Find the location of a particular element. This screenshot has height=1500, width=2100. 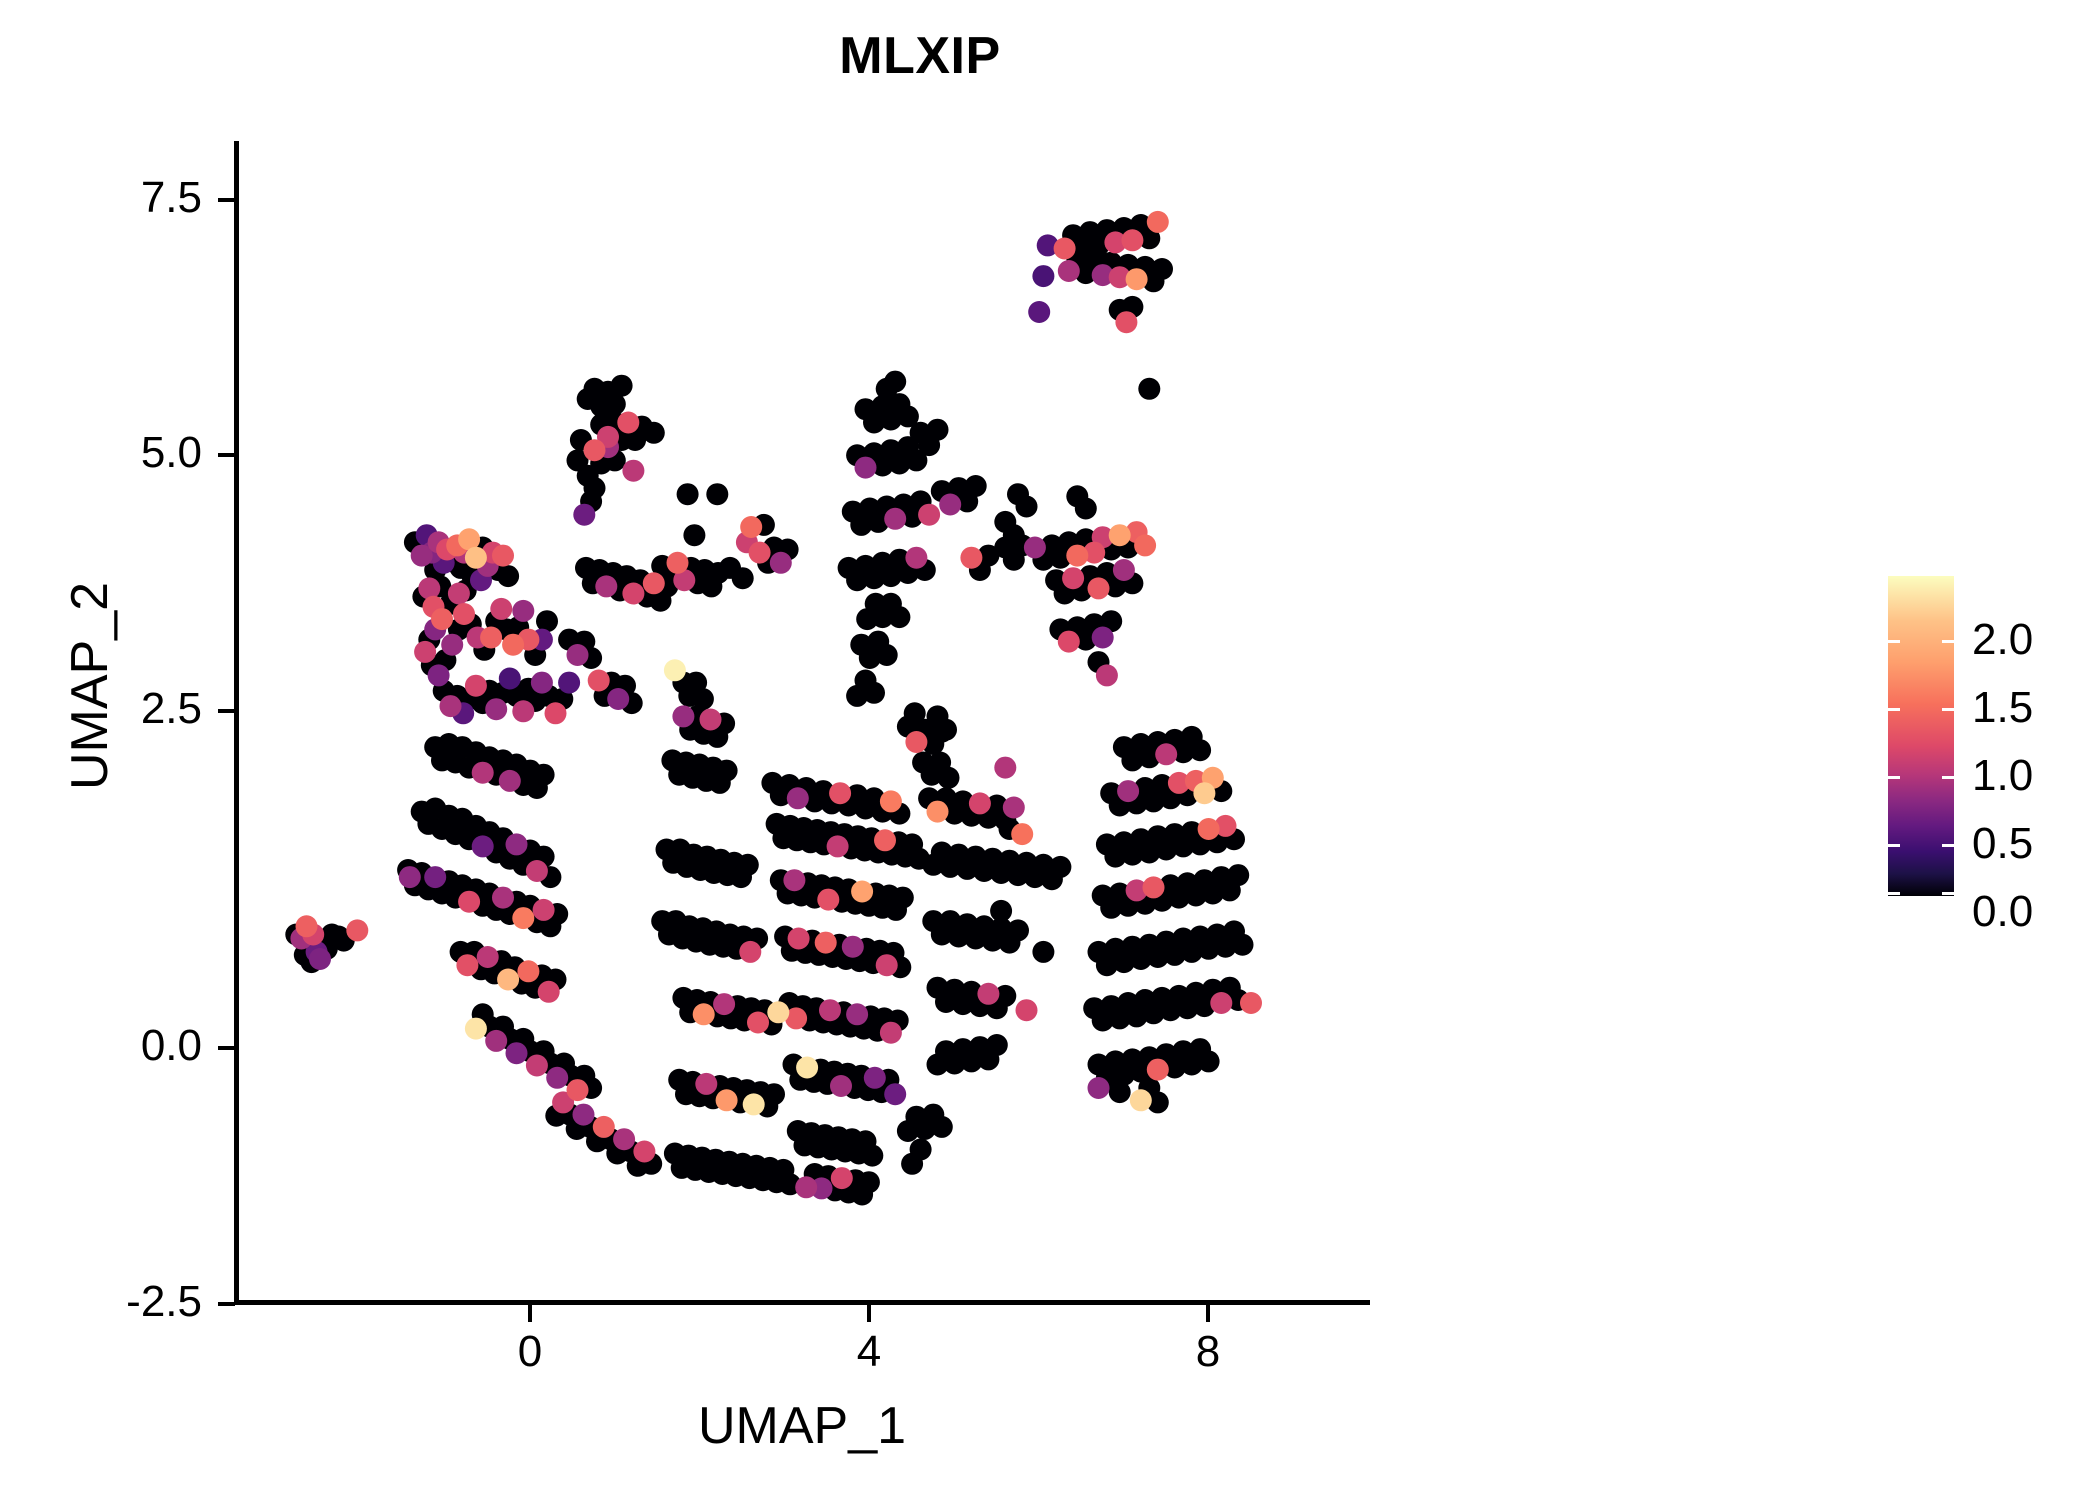

colorbar-tick-right-1.5 is located at coordinates (1948, 709).